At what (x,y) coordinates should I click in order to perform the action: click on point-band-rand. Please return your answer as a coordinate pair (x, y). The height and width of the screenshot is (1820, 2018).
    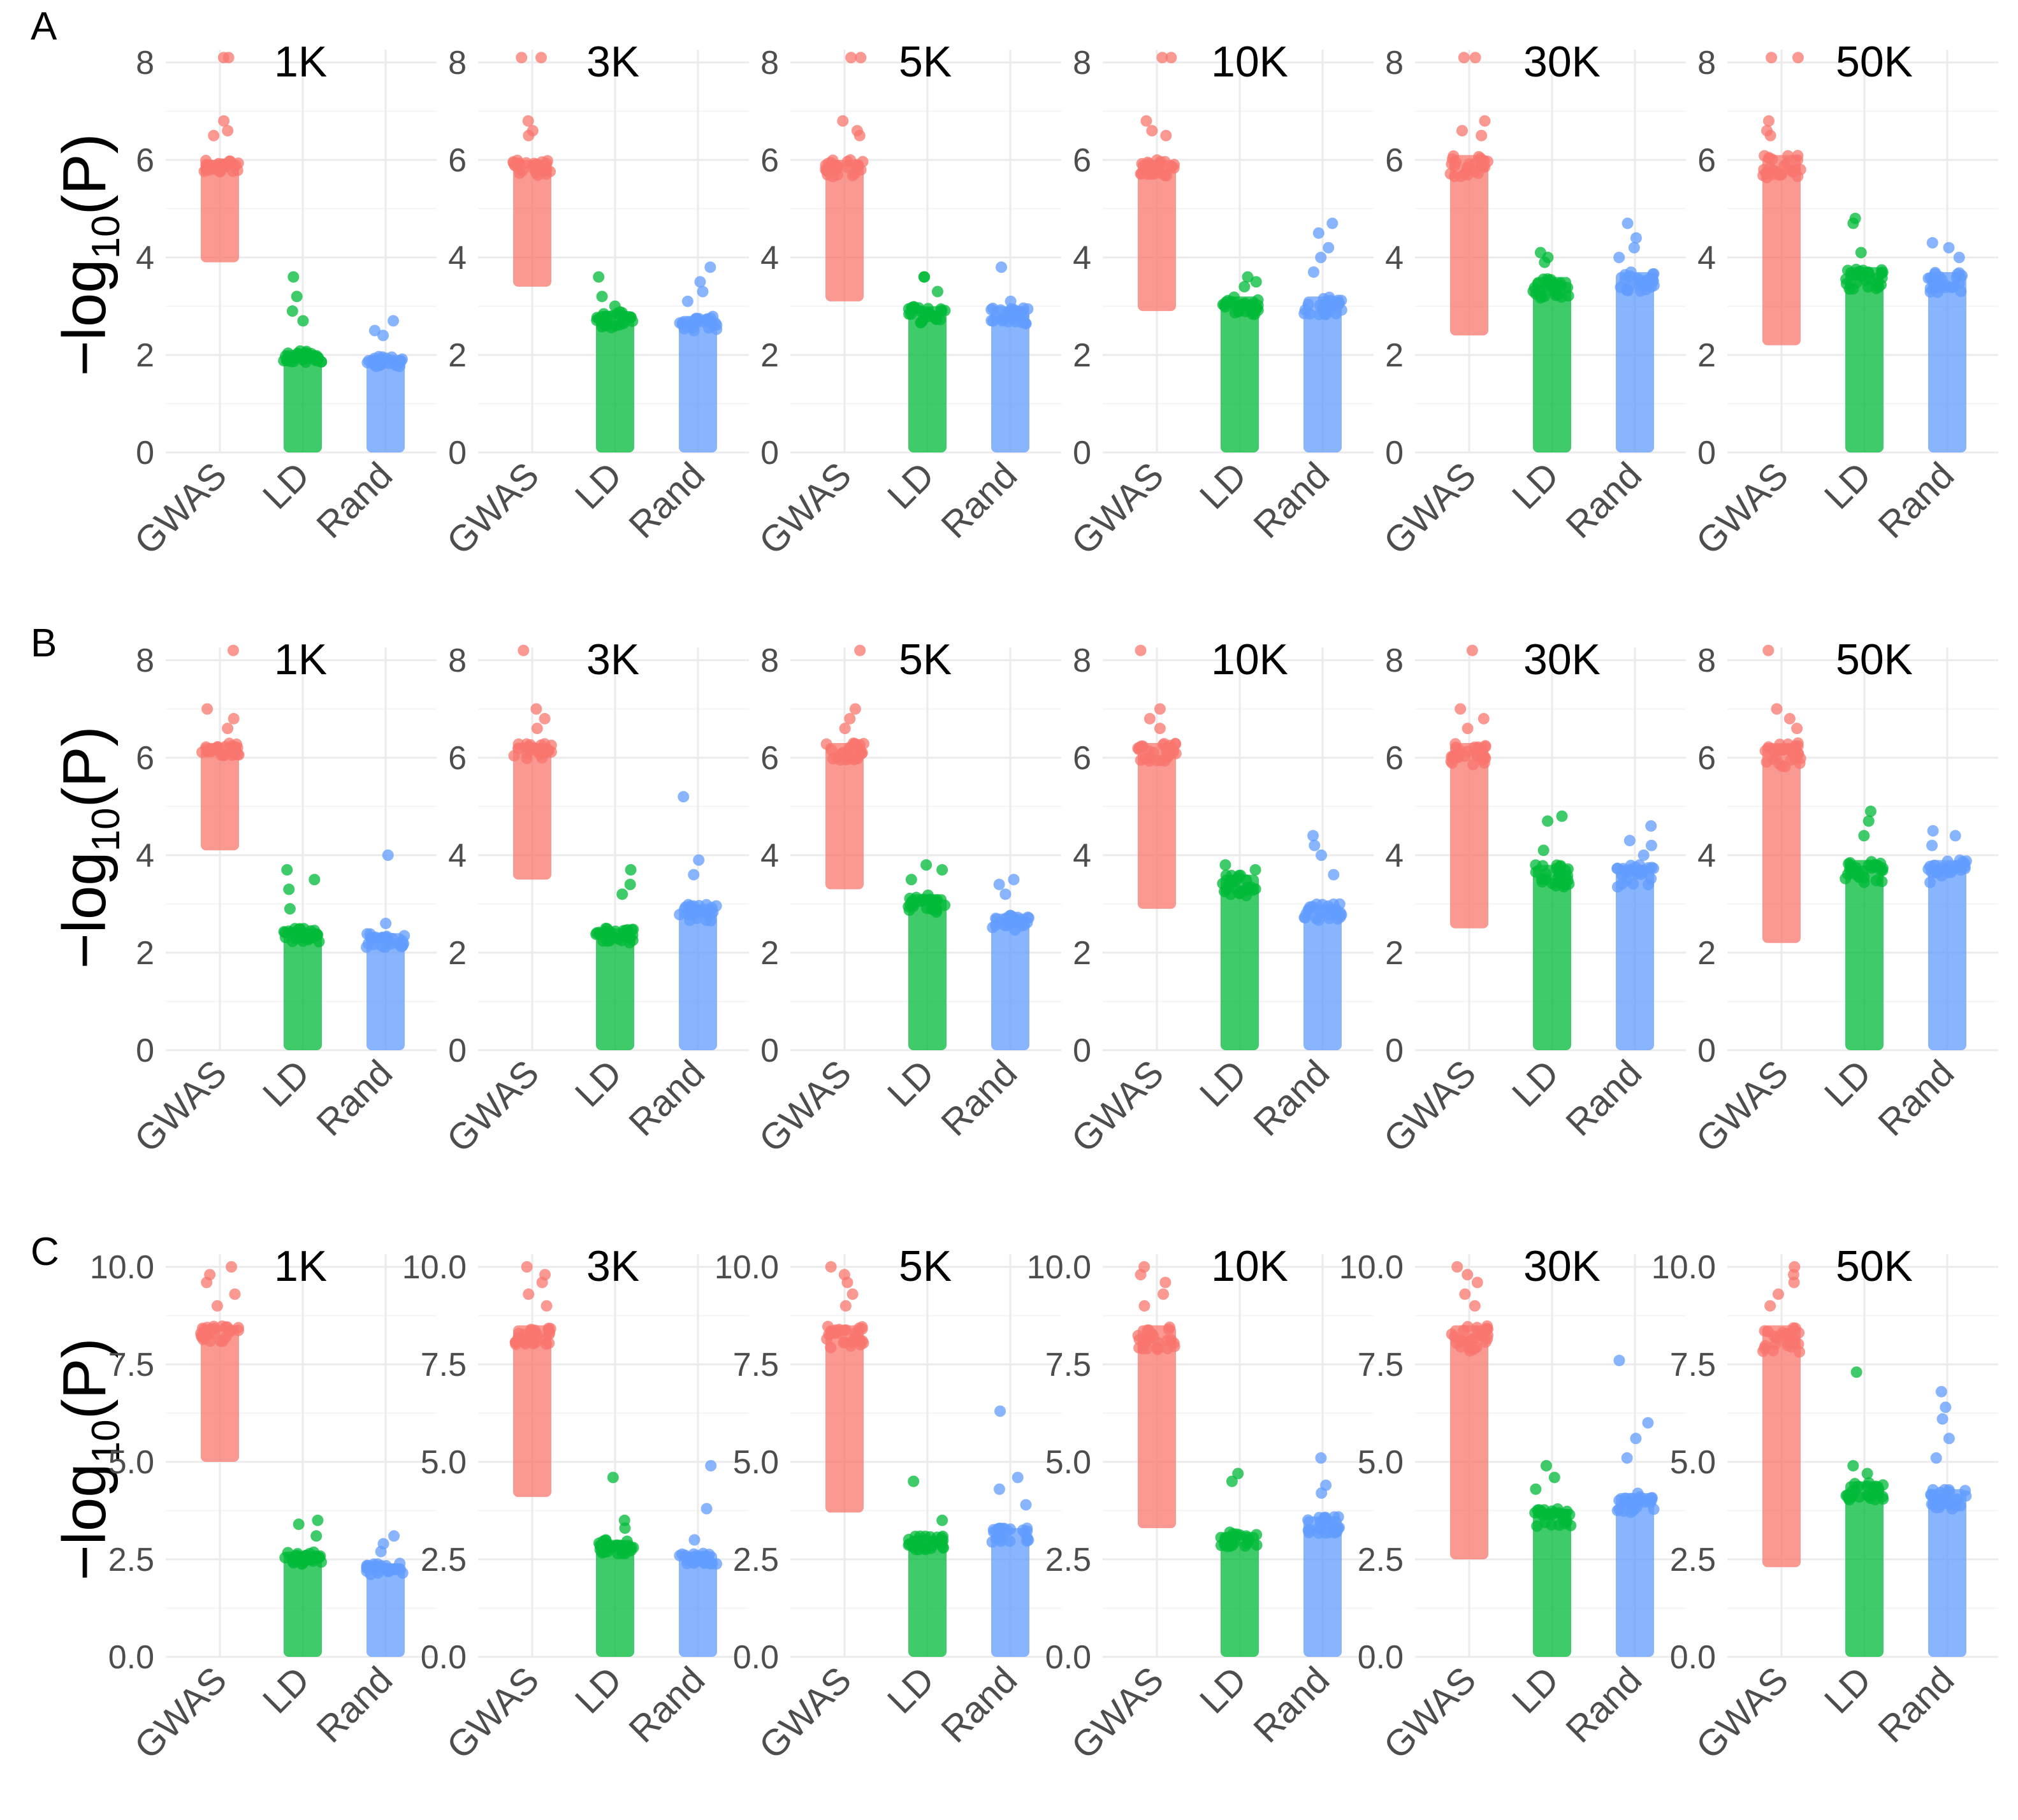
    Looking at the image, I should click on (1635, 1574).